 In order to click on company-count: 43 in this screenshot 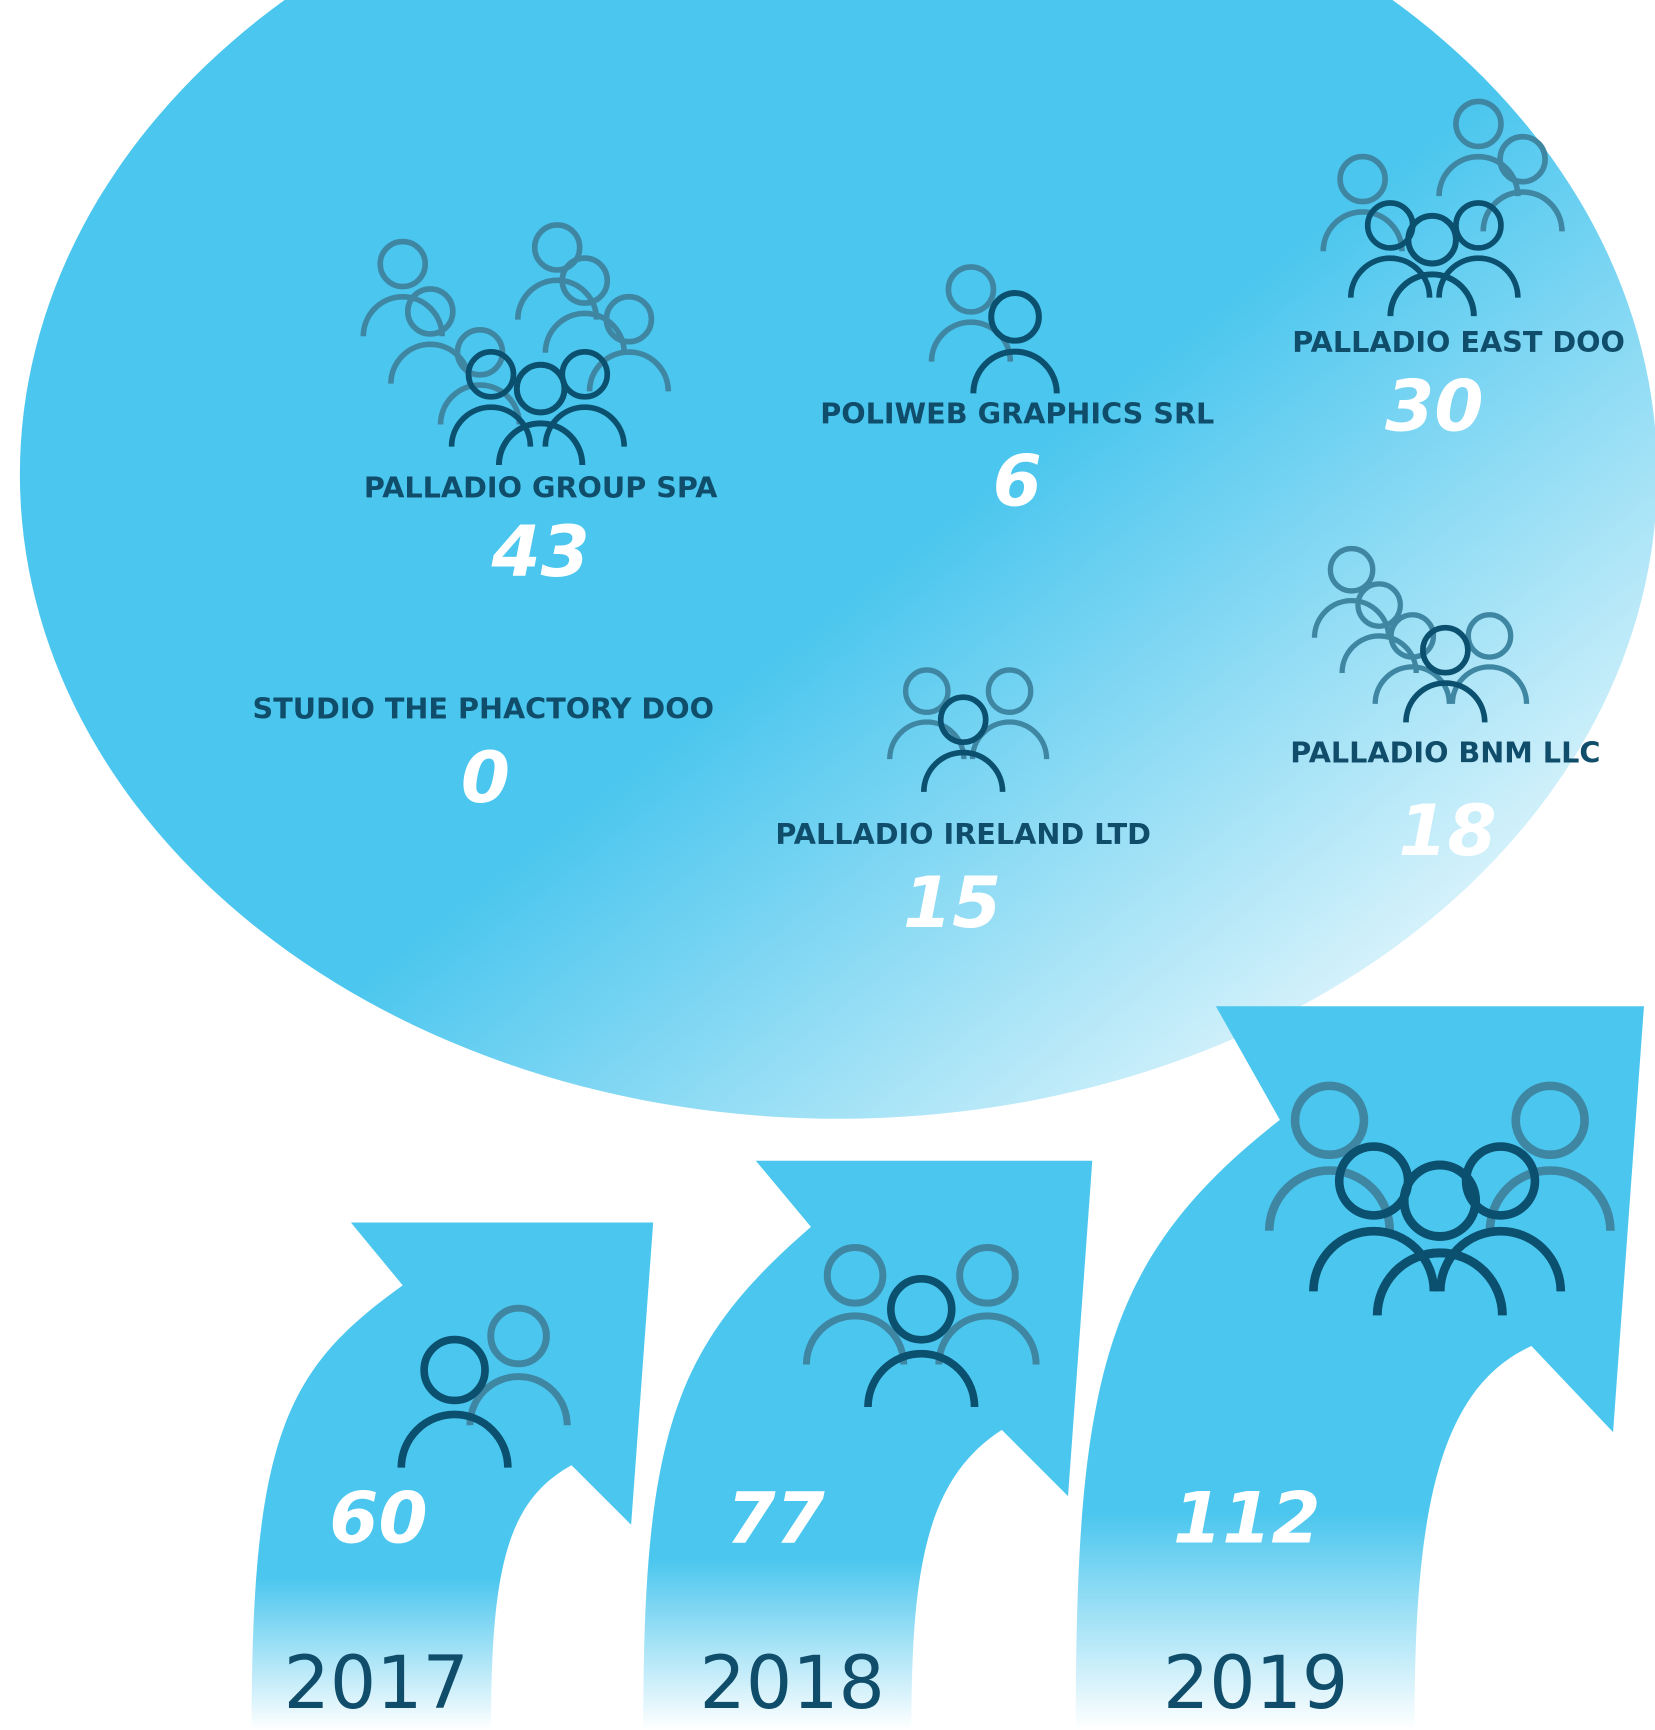, I will do `click(540, 551)`.